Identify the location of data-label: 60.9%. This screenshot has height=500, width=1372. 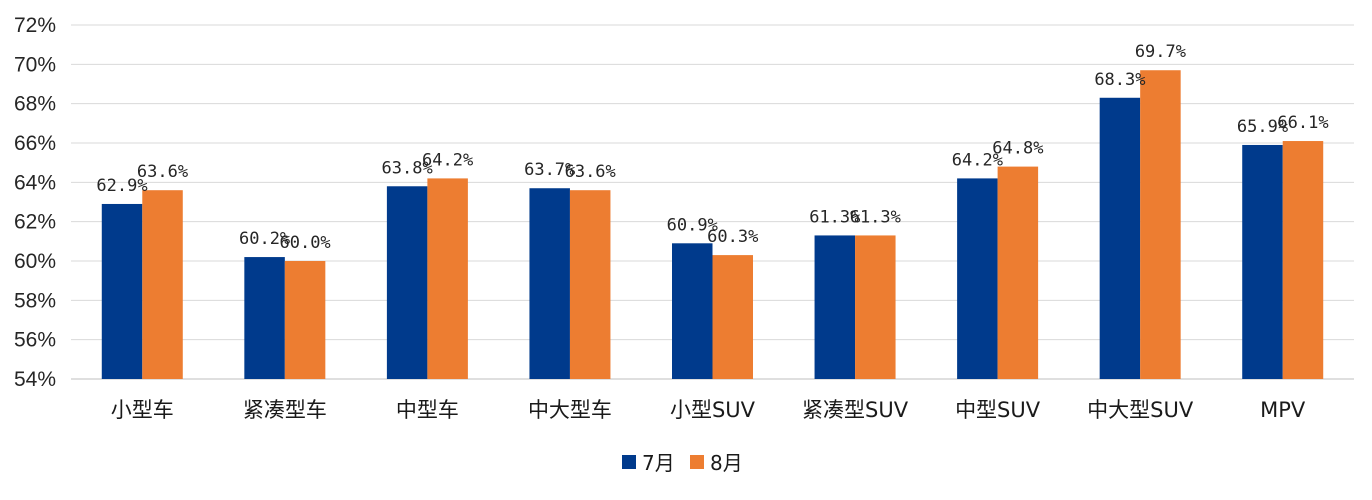
(692, 225).